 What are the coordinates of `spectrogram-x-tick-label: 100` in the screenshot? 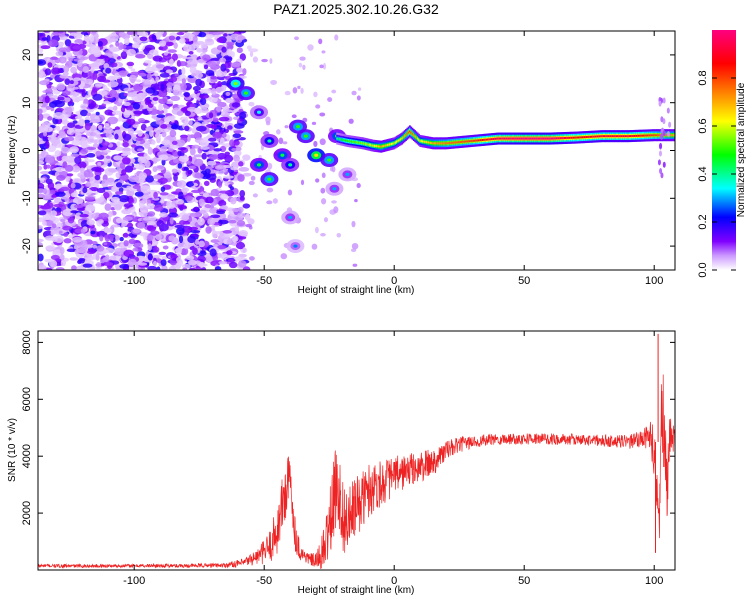 It's located at (654, 281).